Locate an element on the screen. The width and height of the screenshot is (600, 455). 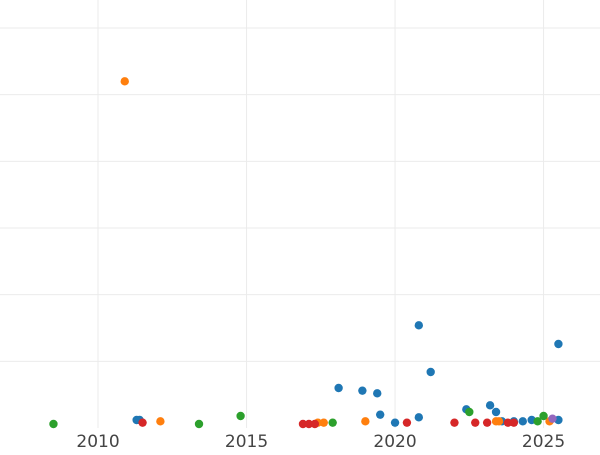
x-axis-ticks: 2010 2015 2020 2025 is located at coordinates (320, 442).